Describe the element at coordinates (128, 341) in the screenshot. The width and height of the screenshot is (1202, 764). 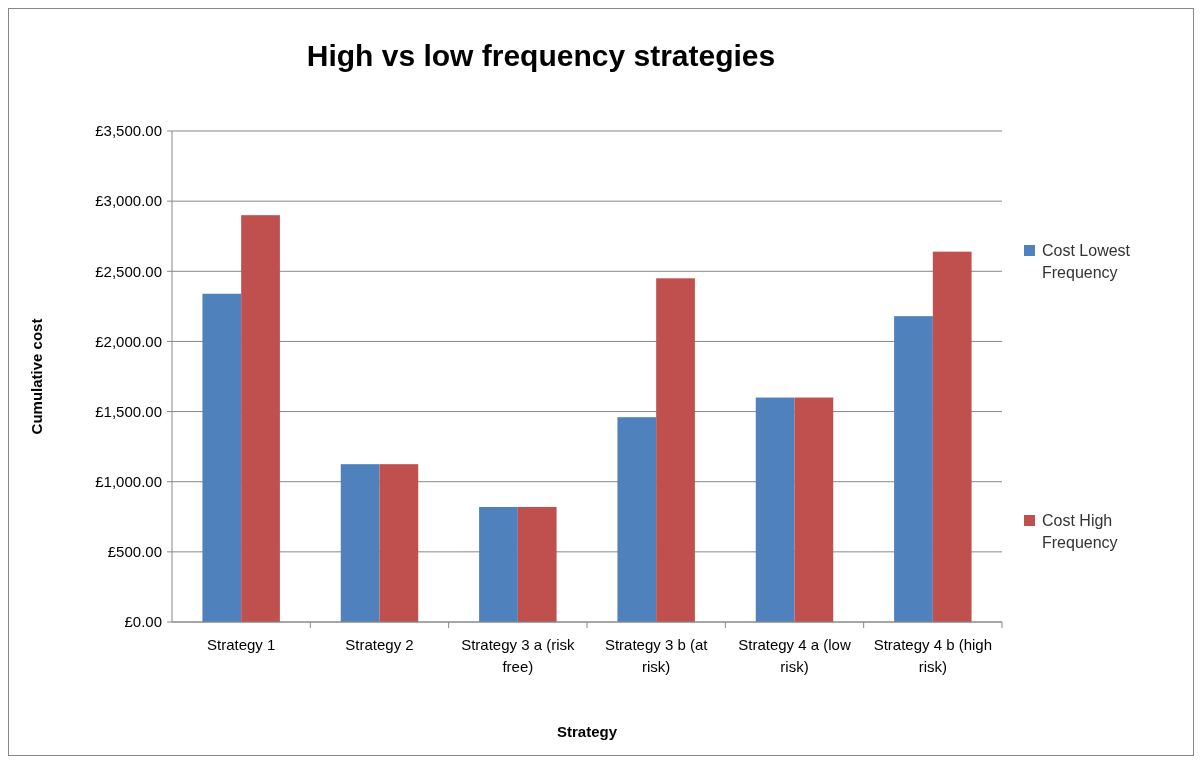
I see `y-tick-label: £2,000.00` at that location.